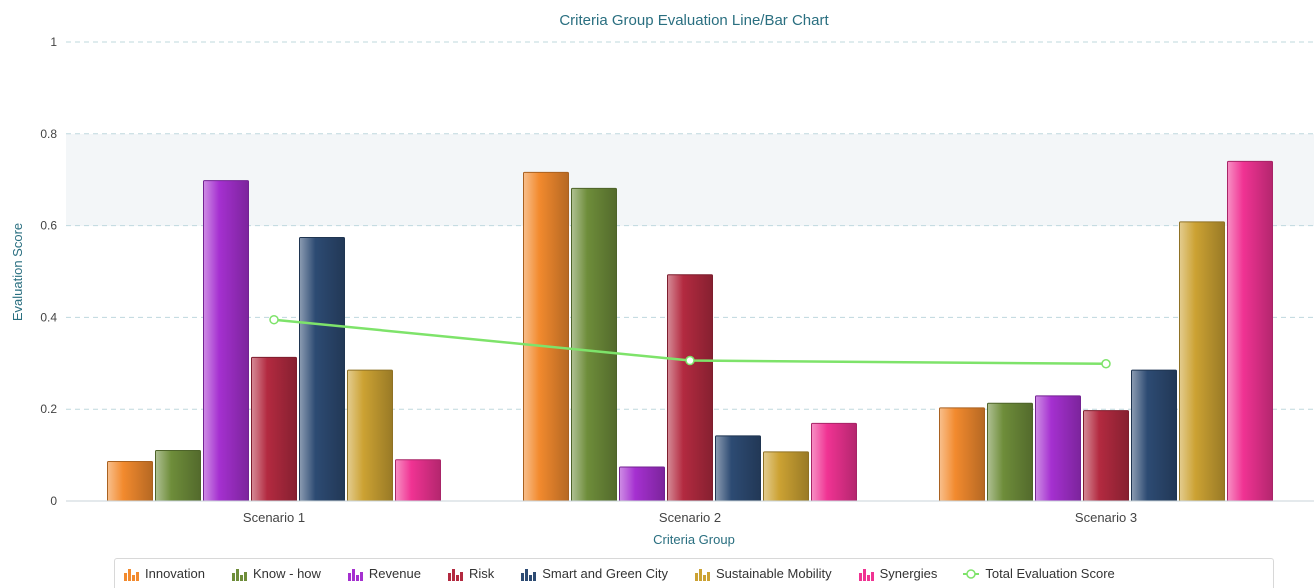  Describe the element at coordinates (287, 573) in the screenshot. I see `legend-label: Know - how` at that location.